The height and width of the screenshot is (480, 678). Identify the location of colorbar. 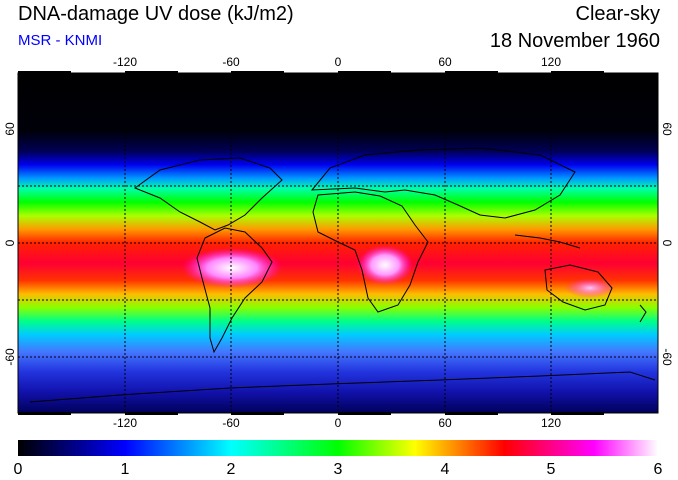
(338, 448).